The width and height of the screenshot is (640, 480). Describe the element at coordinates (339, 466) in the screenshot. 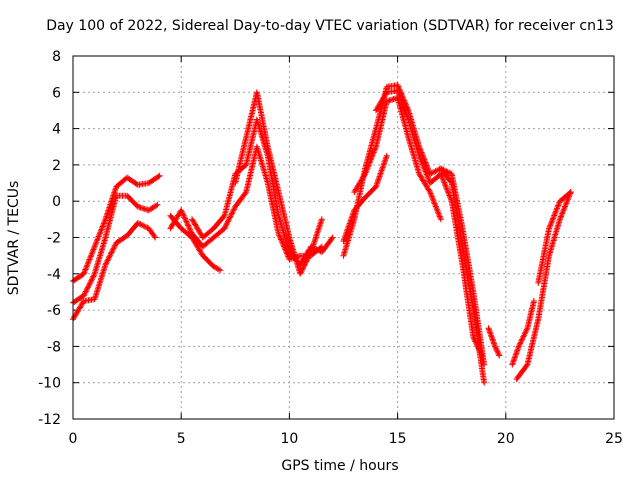

I see `x-axis-label: GPS time / hours` at that location.